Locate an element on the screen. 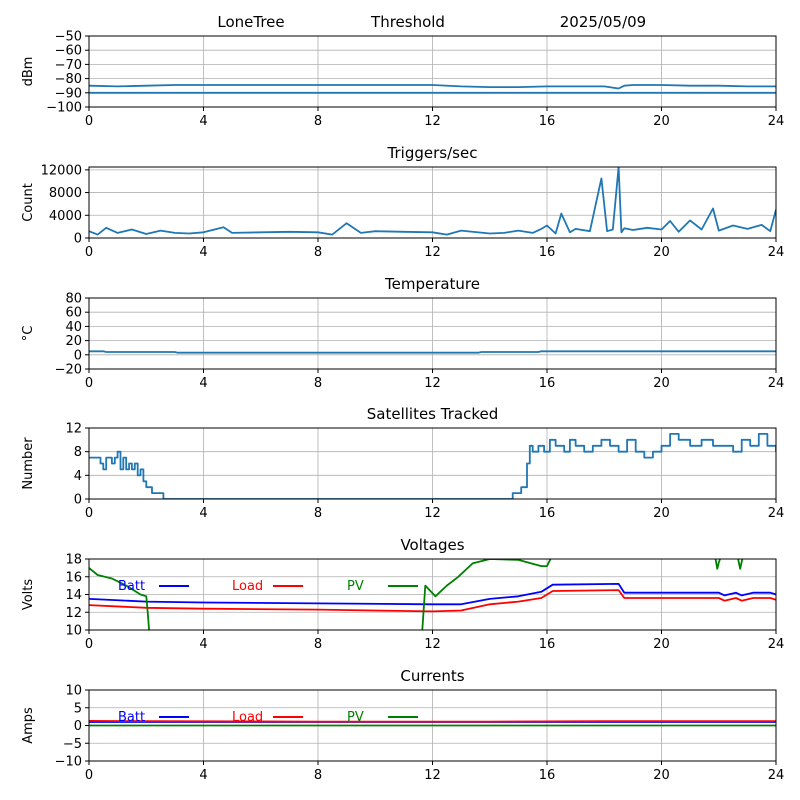 Image resolution: width=800 pixels, height=800 pixels. y-tick-label: −60 is located at coordinates (68, 51).